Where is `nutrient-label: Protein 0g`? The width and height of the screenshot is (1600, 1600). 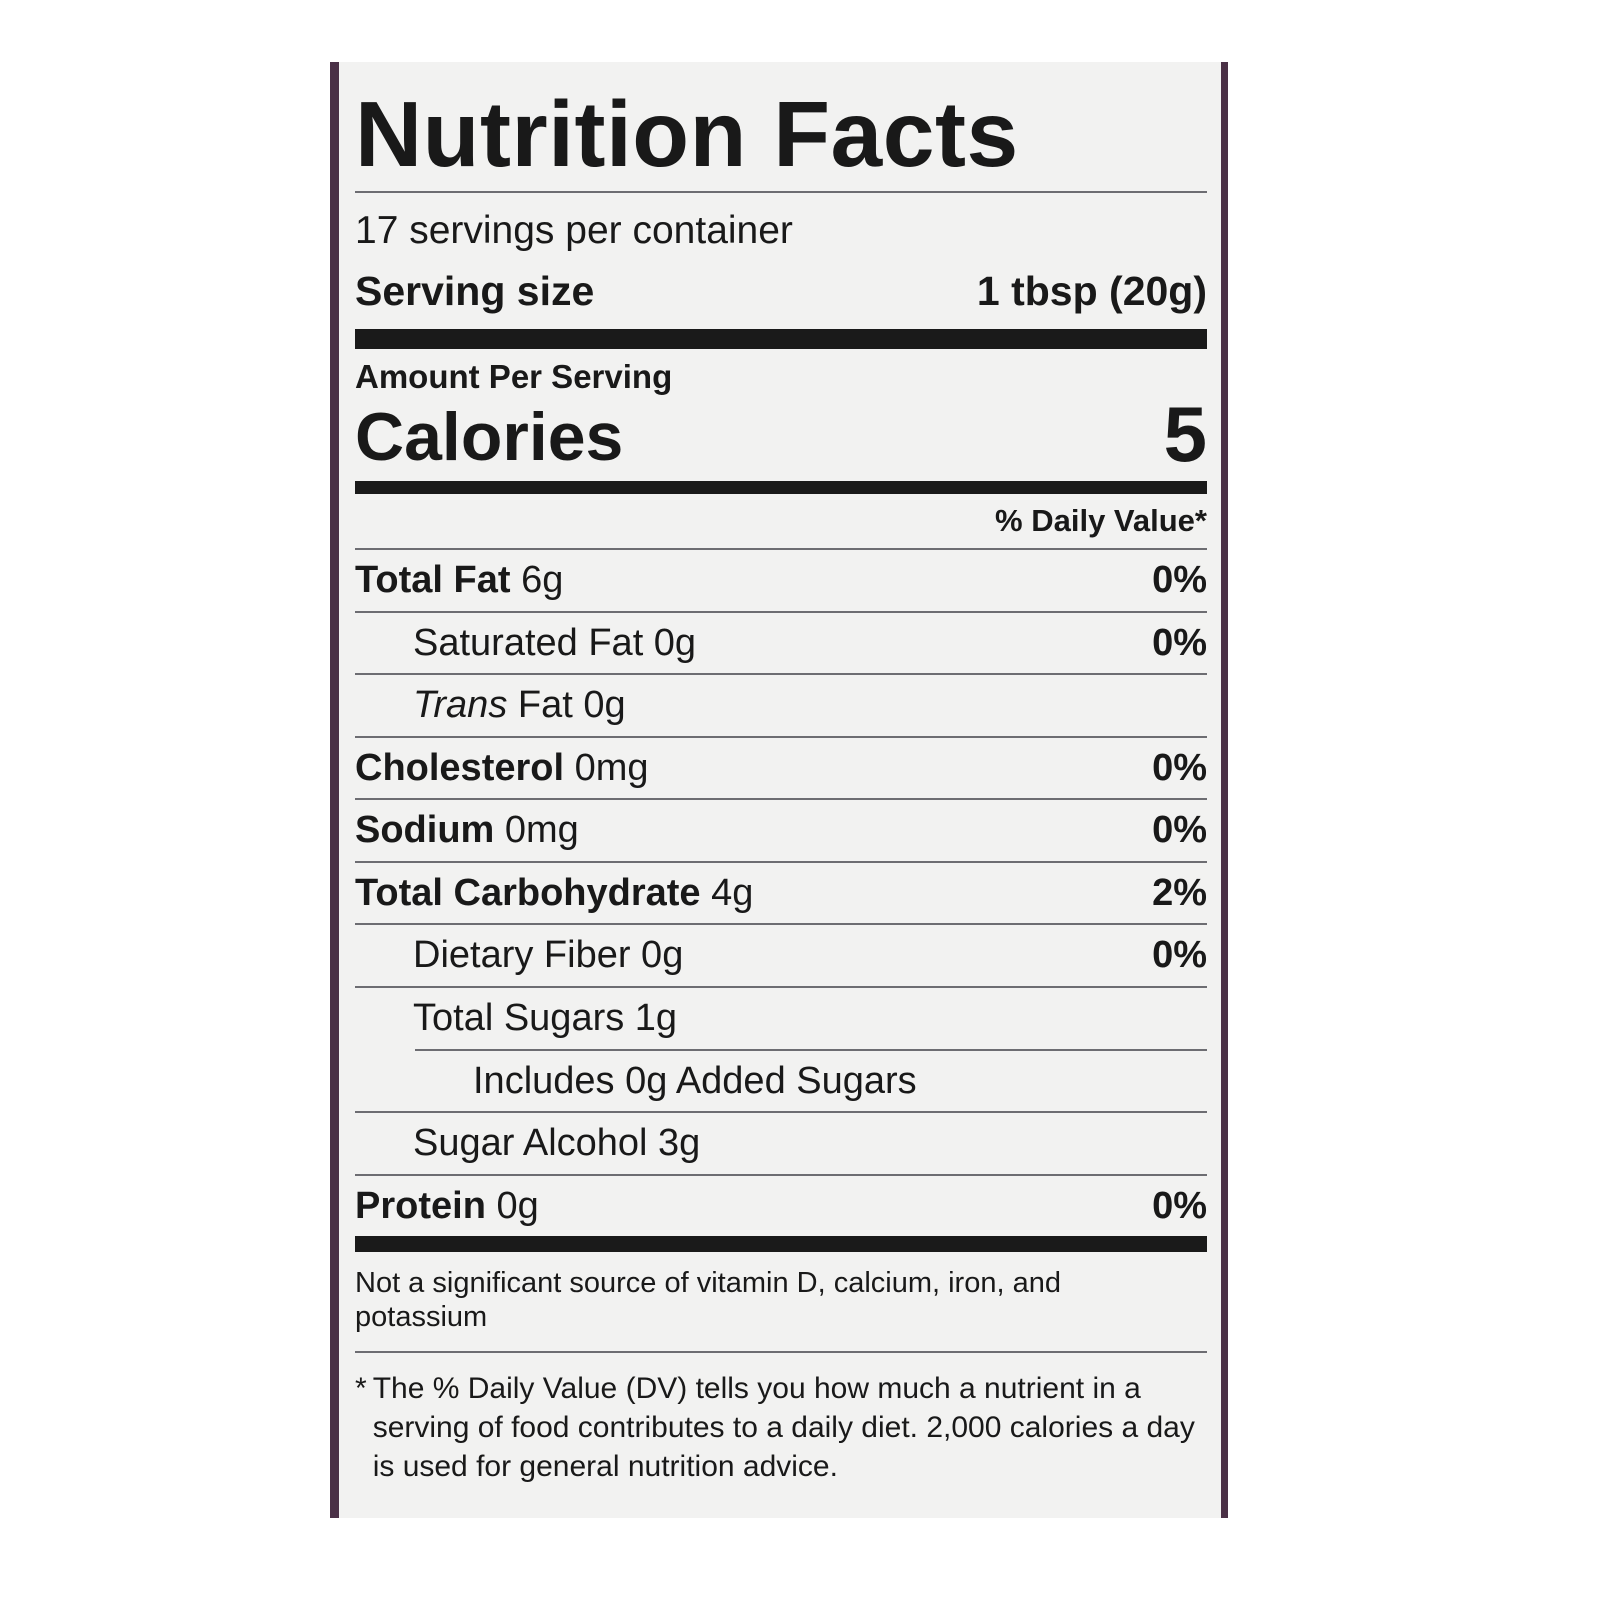
nutrient-label: Protein 0g is located at coordinates (447, 1205).